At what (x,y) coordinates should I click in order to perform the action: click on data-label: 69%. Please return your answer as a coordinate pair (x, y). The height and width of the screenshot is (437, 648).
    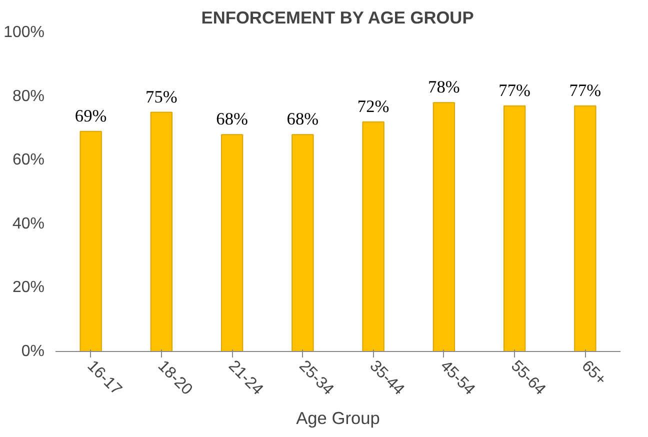
    Looking at the image, I should click on (90, 116).